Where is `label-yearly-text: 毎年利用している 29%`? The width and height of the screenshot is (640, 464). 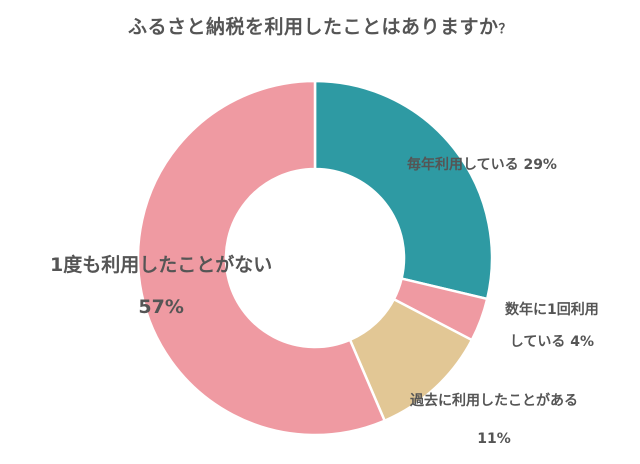 label-yearly-text: 毎年利用している 29% is located at coordinates (482, 165).